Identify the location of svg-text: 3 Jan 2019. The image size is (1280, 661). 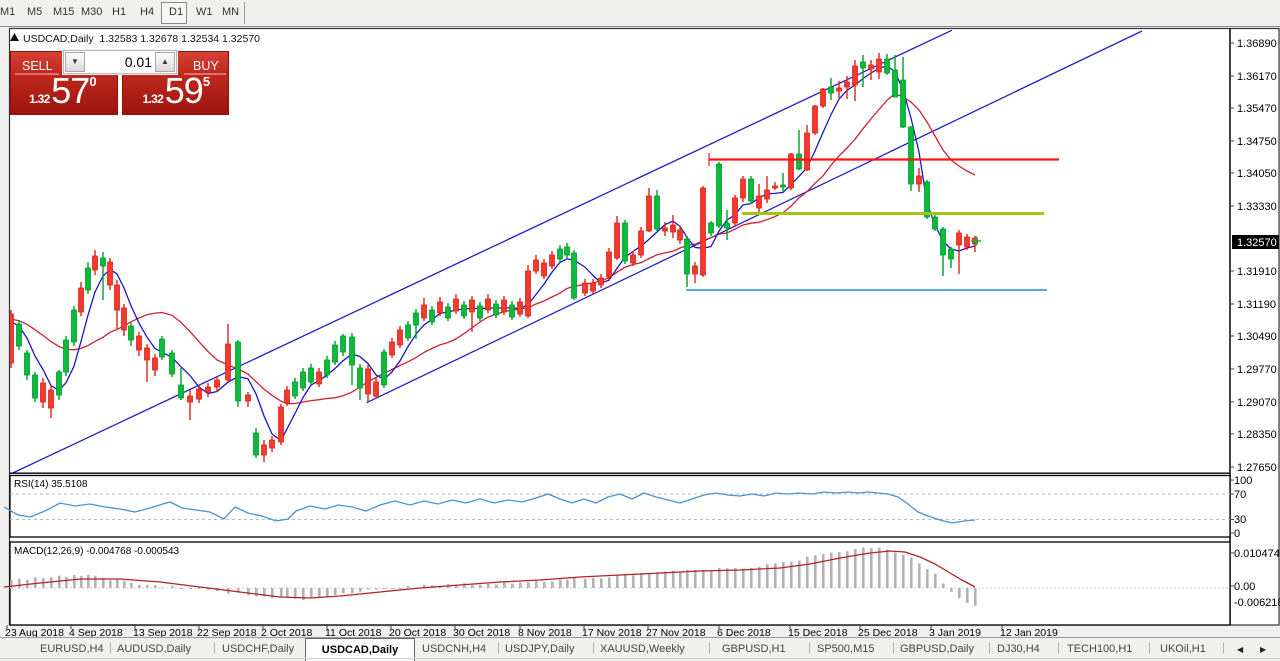
(955, 633).